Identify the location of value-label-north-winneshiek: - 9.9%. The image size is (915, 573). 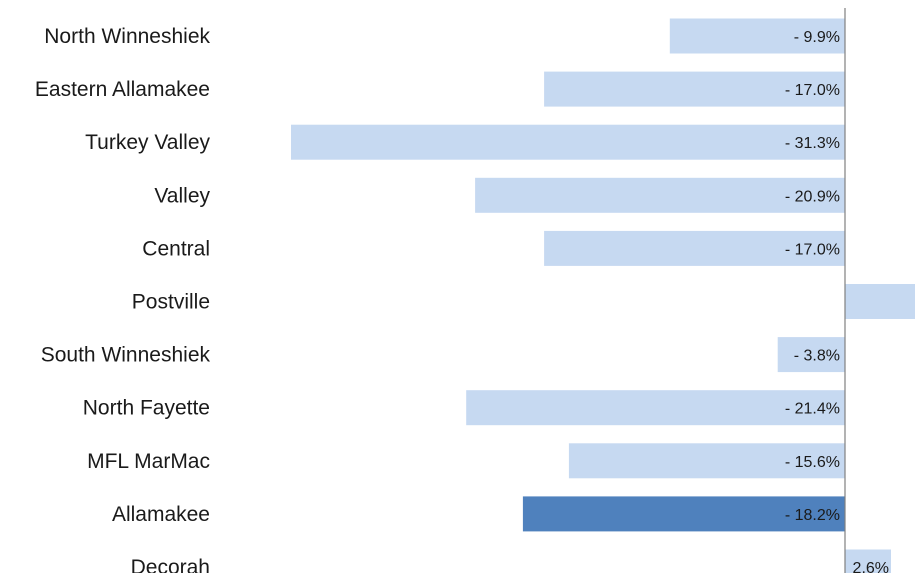
(817, 37).